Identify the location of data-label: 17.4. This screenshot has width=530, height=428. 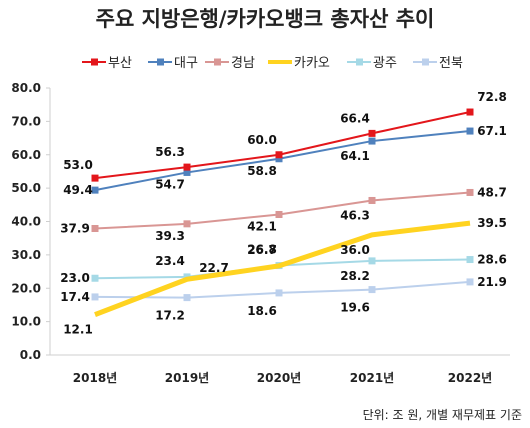
(75, 297).